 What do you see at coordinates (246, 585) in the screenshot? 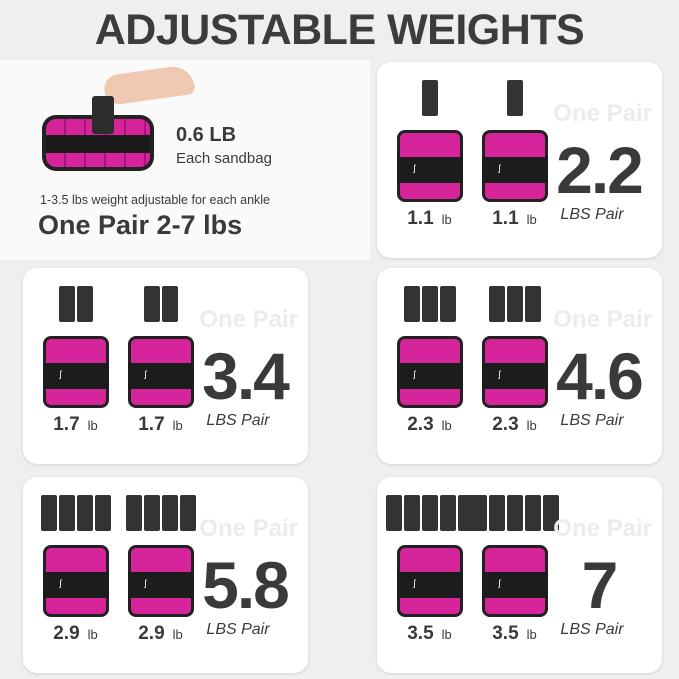
I see `pair-total: 5.8` at bounding box center [246, 585].